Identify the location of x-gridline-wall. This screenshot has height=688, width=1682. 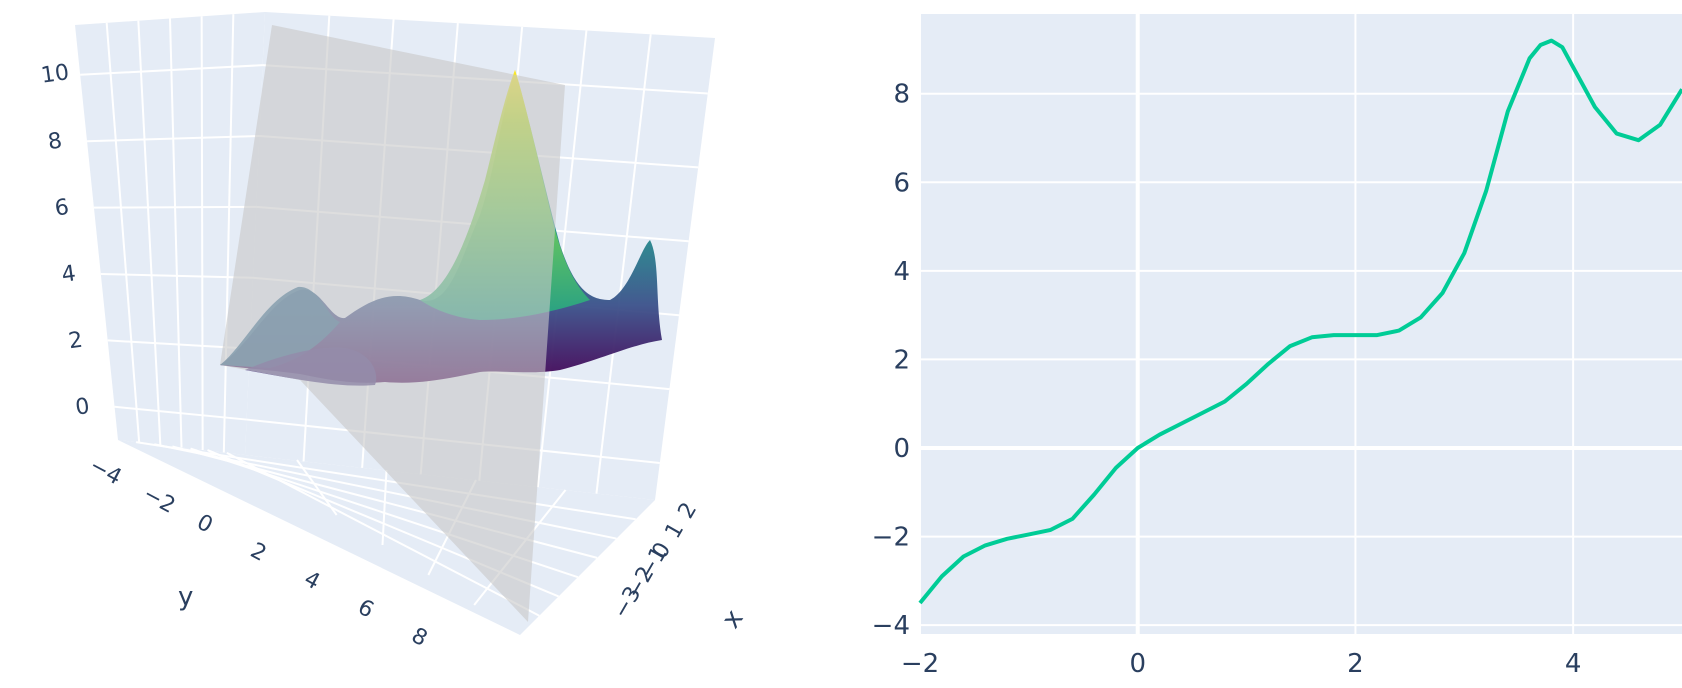
(623, 264).